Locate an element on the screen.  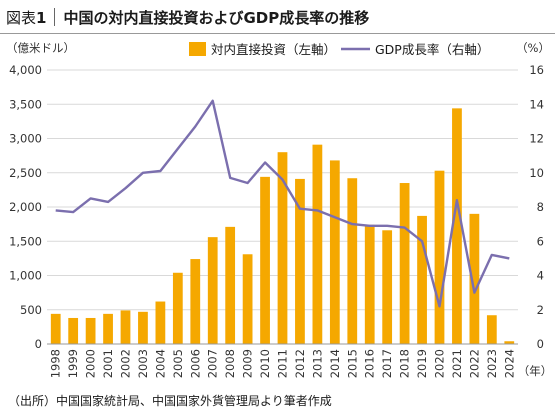
x-tick-label: 2008 is located at coordinates (230, 363).